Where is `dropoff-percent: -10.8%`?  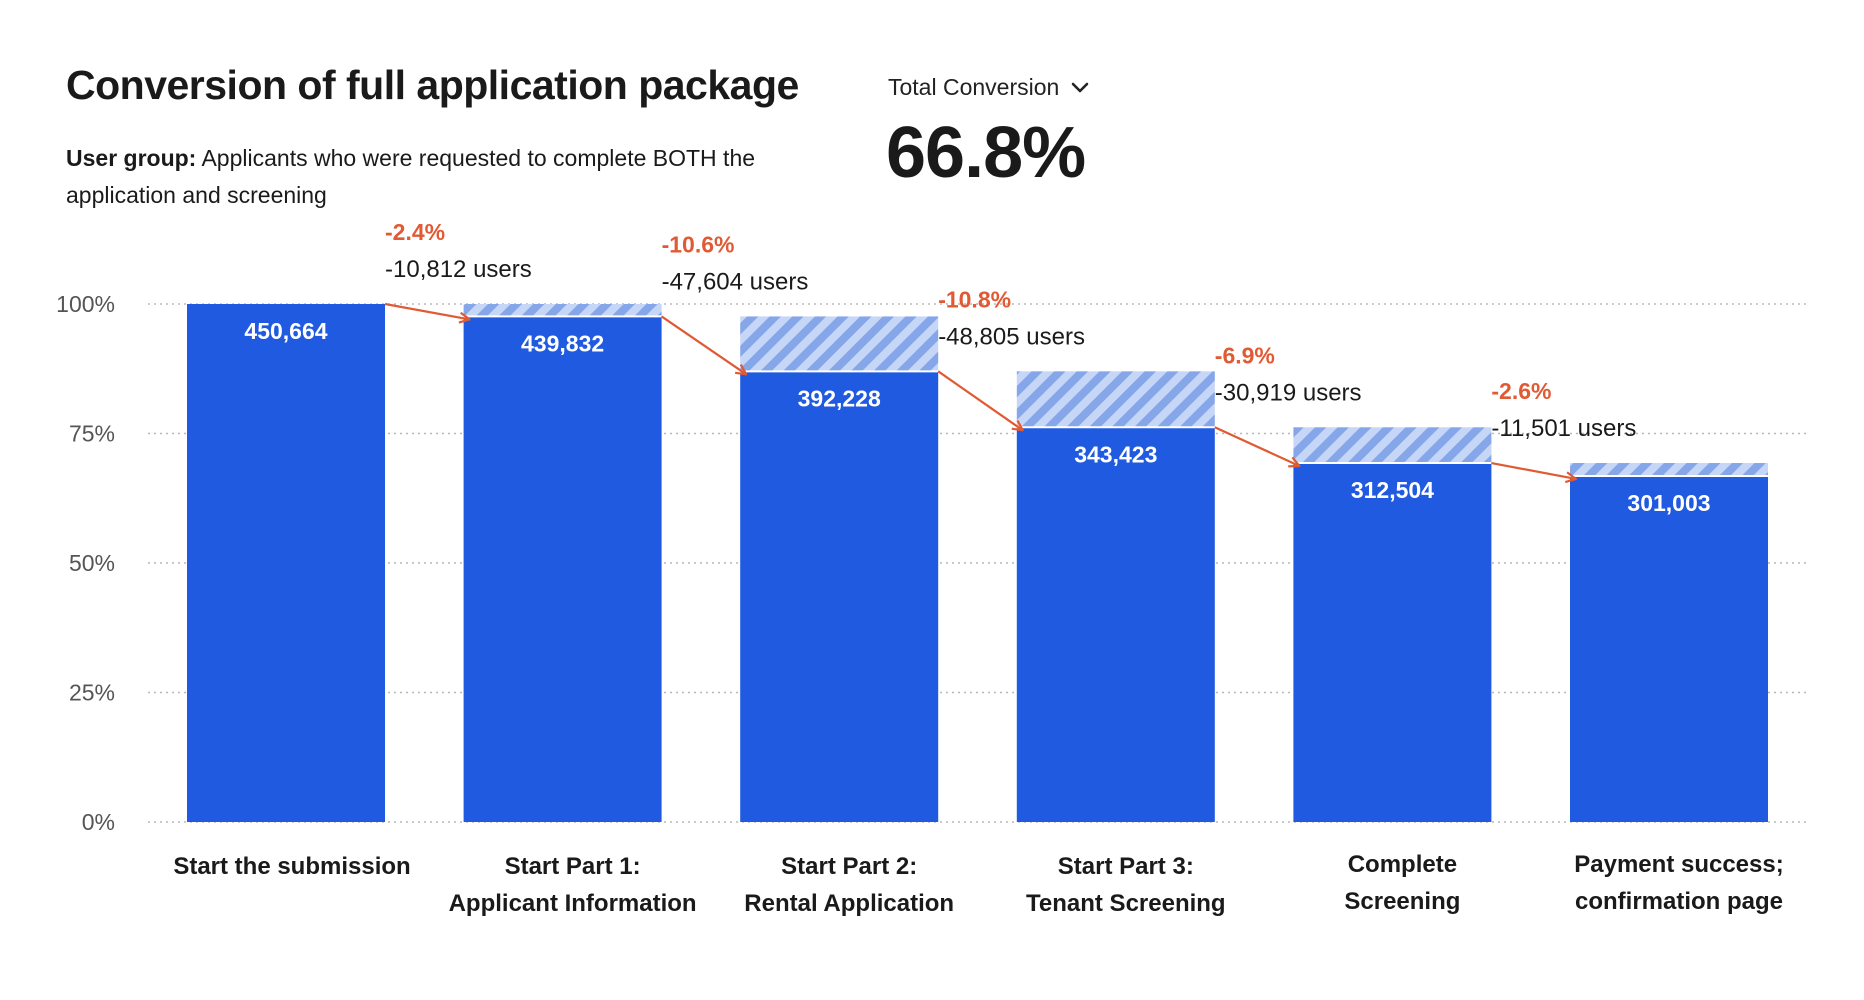
dropoff-percent: -10.8% is located at coordinates (974, 299).